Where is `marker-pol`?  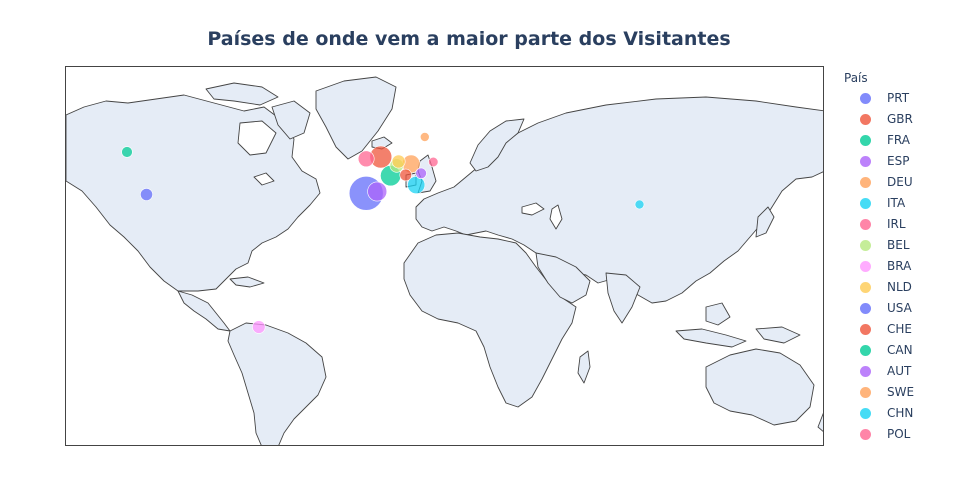 marker-pol is located at coordinates (433, 162).